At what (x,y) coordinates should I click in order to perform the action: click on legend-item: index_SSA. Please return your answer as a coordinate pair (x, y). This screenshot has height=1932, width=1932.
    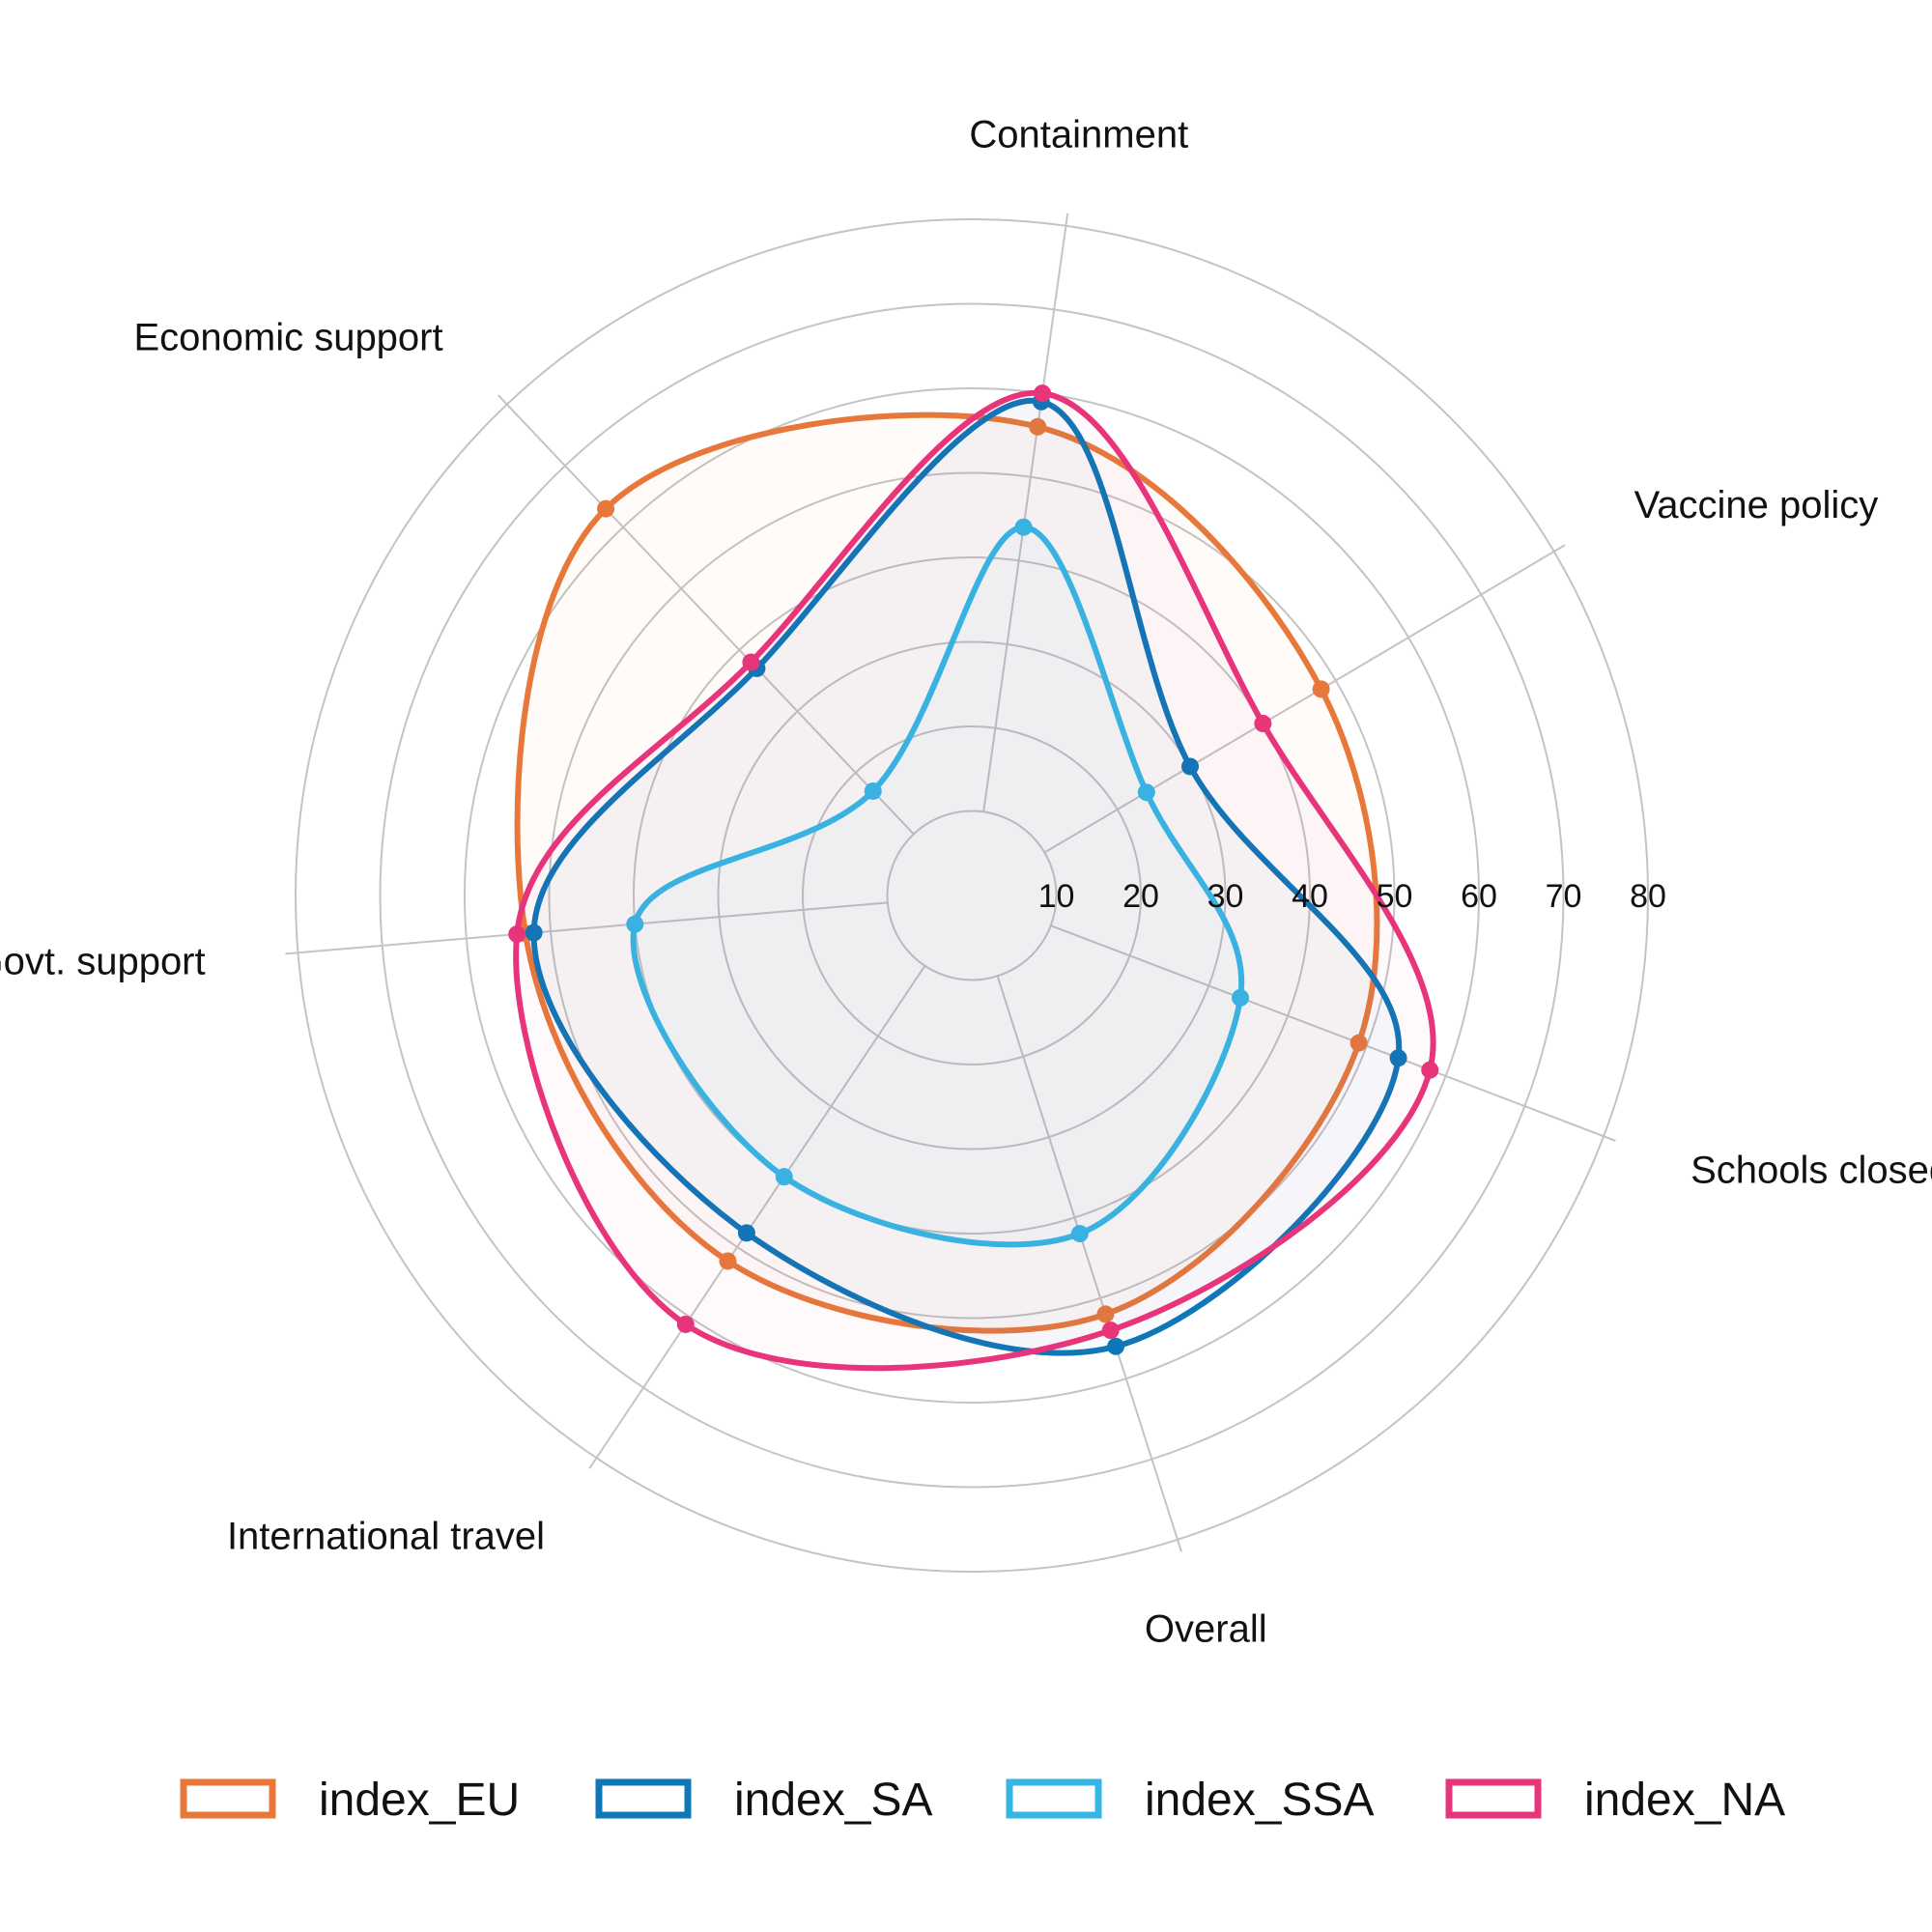
    Looking at the image, I should click on (1190, 1800).